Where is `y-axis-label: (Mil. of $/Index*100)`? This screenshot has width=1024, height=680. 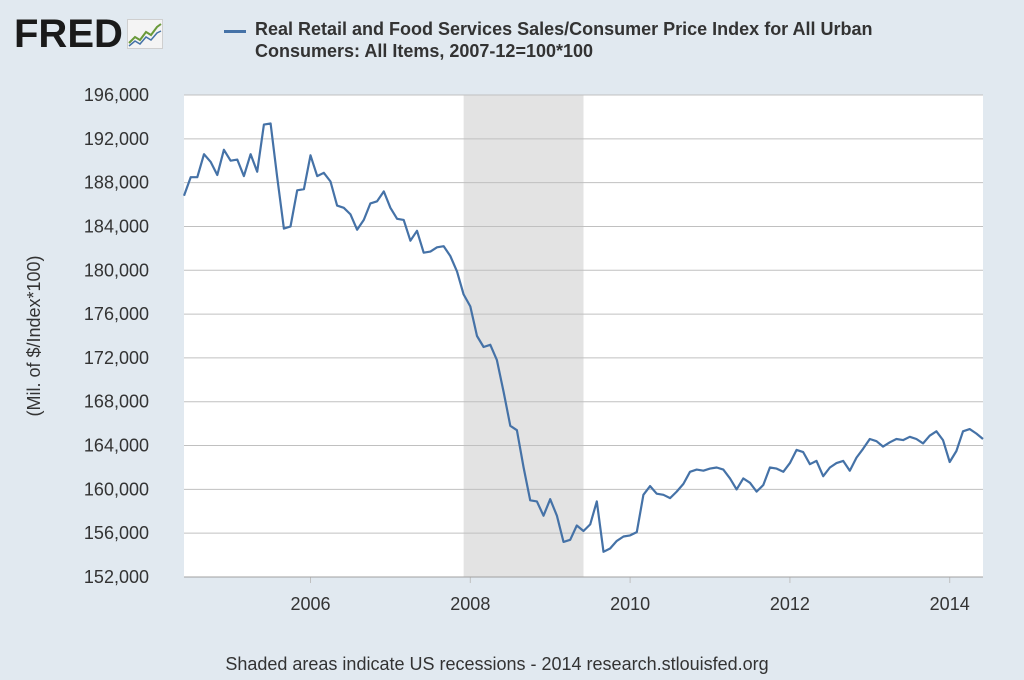 y-axis-label: (Mil. of $/Index*100) is located at coordinates (34, 335).